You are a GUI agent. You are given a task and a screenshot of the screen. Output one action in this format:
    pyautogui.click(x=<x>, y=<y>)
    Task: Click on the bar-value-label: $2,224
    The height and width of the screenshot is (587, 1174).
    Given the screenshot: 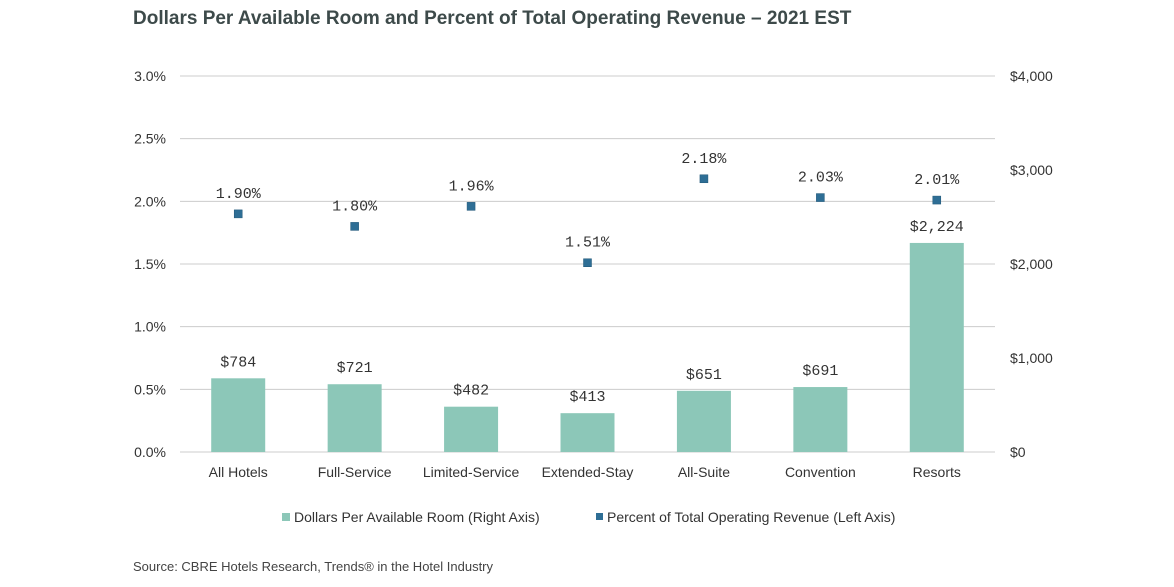 What is the action you would take?
    pyautogui.click(x=937, y=227)
    